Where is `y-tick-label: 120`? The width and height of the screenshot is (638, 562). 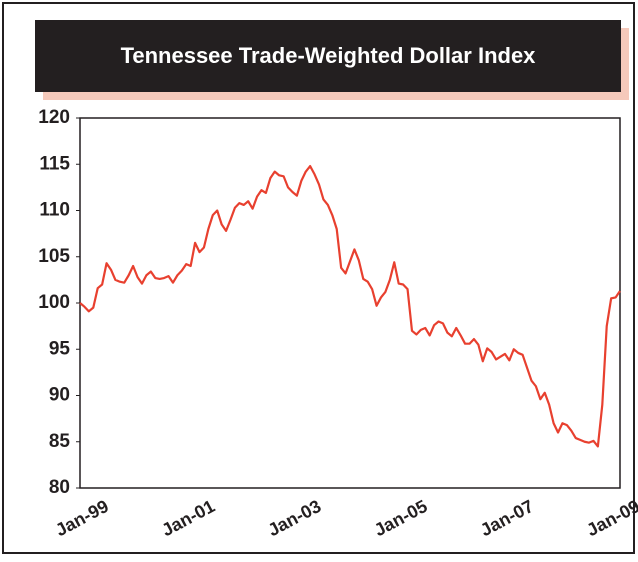 y-tick-label: 120 is located at coordinates (54, 117).